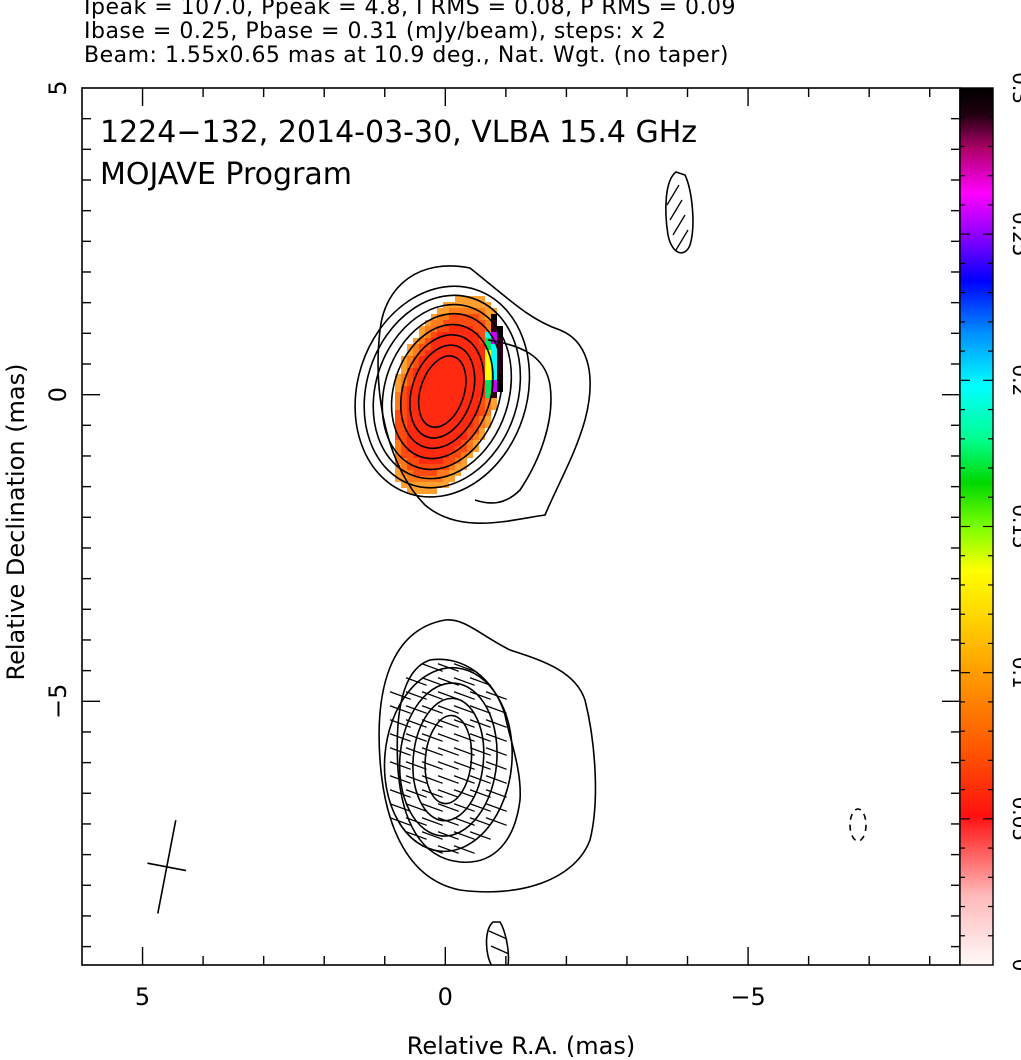 This screenshot has width=1021, height=1060. Describe the element at coordinates (448, 759) in the screenshot. I see `knot-contour` at that location.